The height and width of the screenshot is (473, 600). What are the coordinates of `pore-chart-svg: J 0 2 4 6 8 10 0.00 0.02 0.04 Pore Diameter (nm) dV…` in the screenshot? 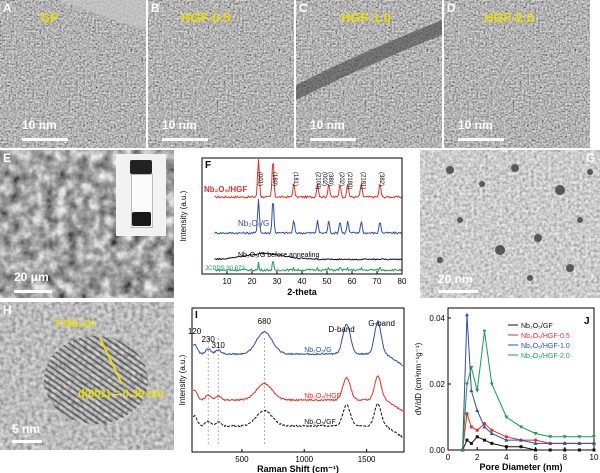 It's located at (506, 389).